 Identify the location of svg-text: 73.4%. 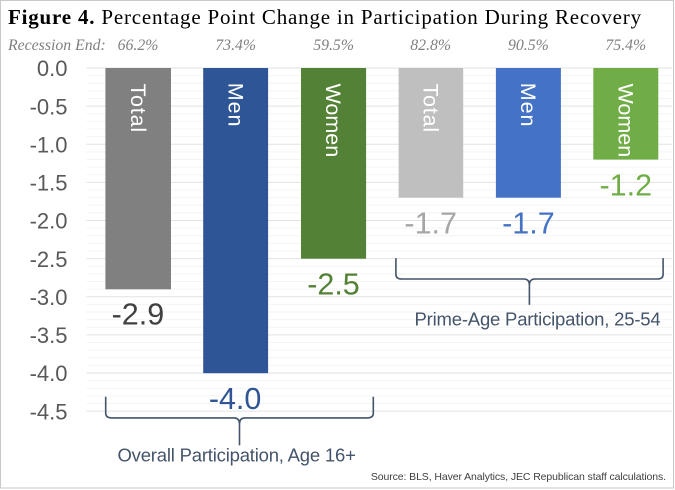
(235, 45).